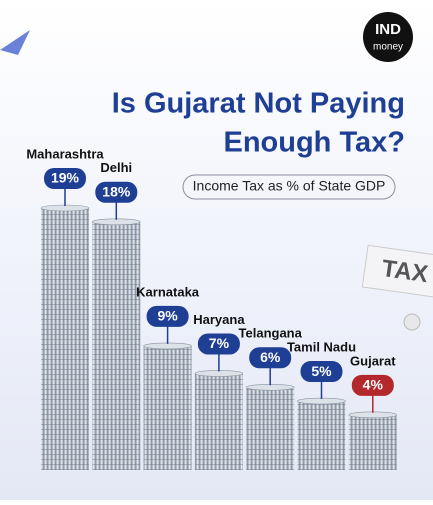 The image size is (433, 505). What do you see at coordinates (168, 291) in the screenshot?
I see `category-label: Karnataka` at bounding box center [168, 291].